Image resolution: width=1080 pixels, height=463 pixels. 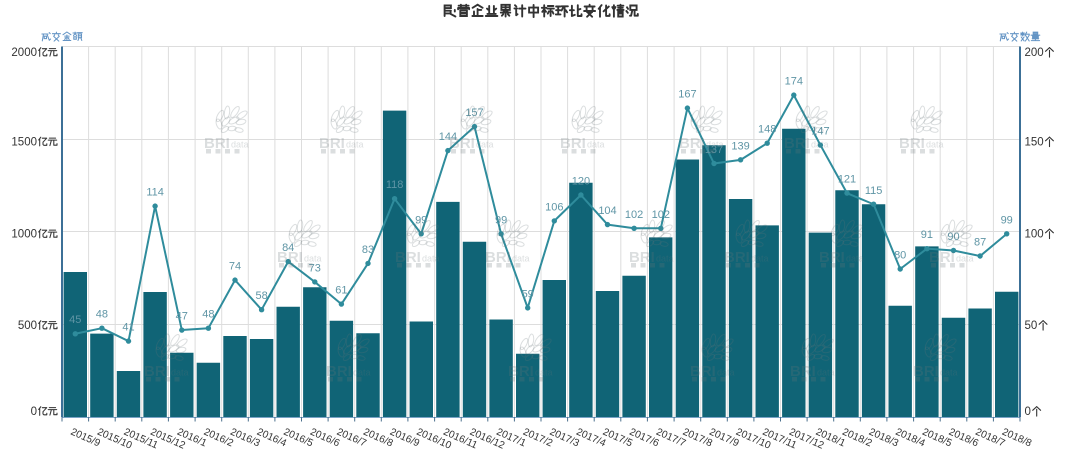 What do you see at coordinates (554, 207) in the screenshot?
I see `svg-text: 106` at bounding box center [554, 207].